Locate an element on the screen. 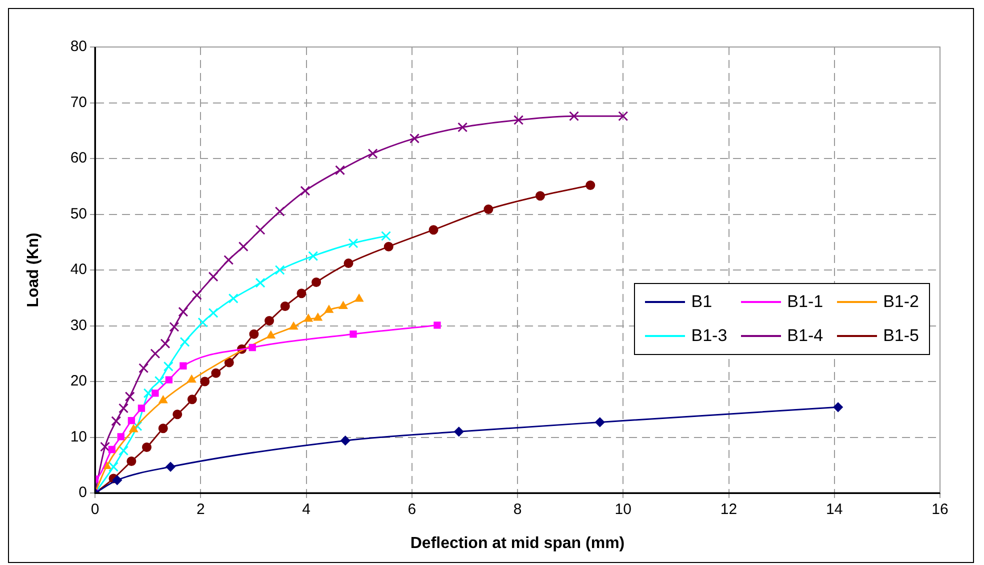 The width and height of the screenshot is (984, 565). y-tick-label: 30 is located at coordinates (78, 325).